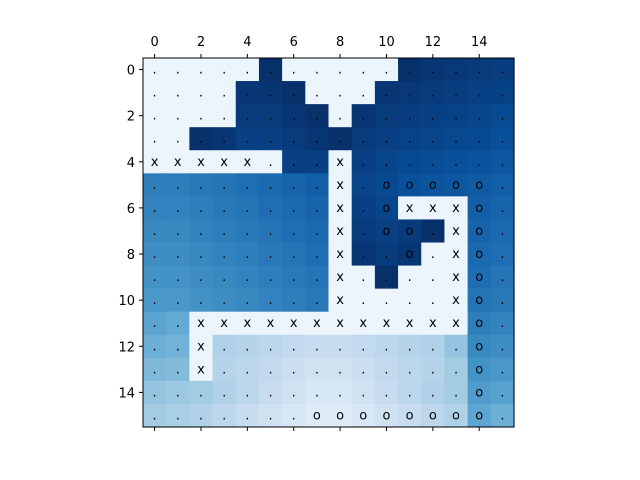  What do you see at coordinates (479, 93) in the screenshot?
I see `heatmap-cell-r1-c14` at bounding box center [479, 93].